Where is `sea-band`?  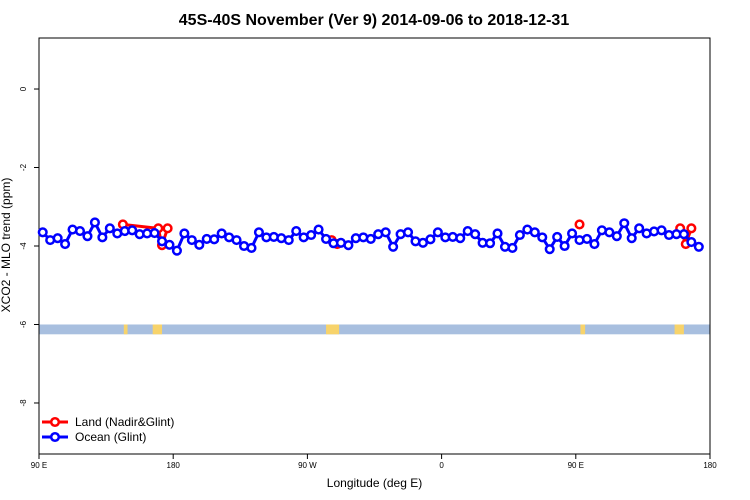
sea-band is located at coordinates (374, 329).